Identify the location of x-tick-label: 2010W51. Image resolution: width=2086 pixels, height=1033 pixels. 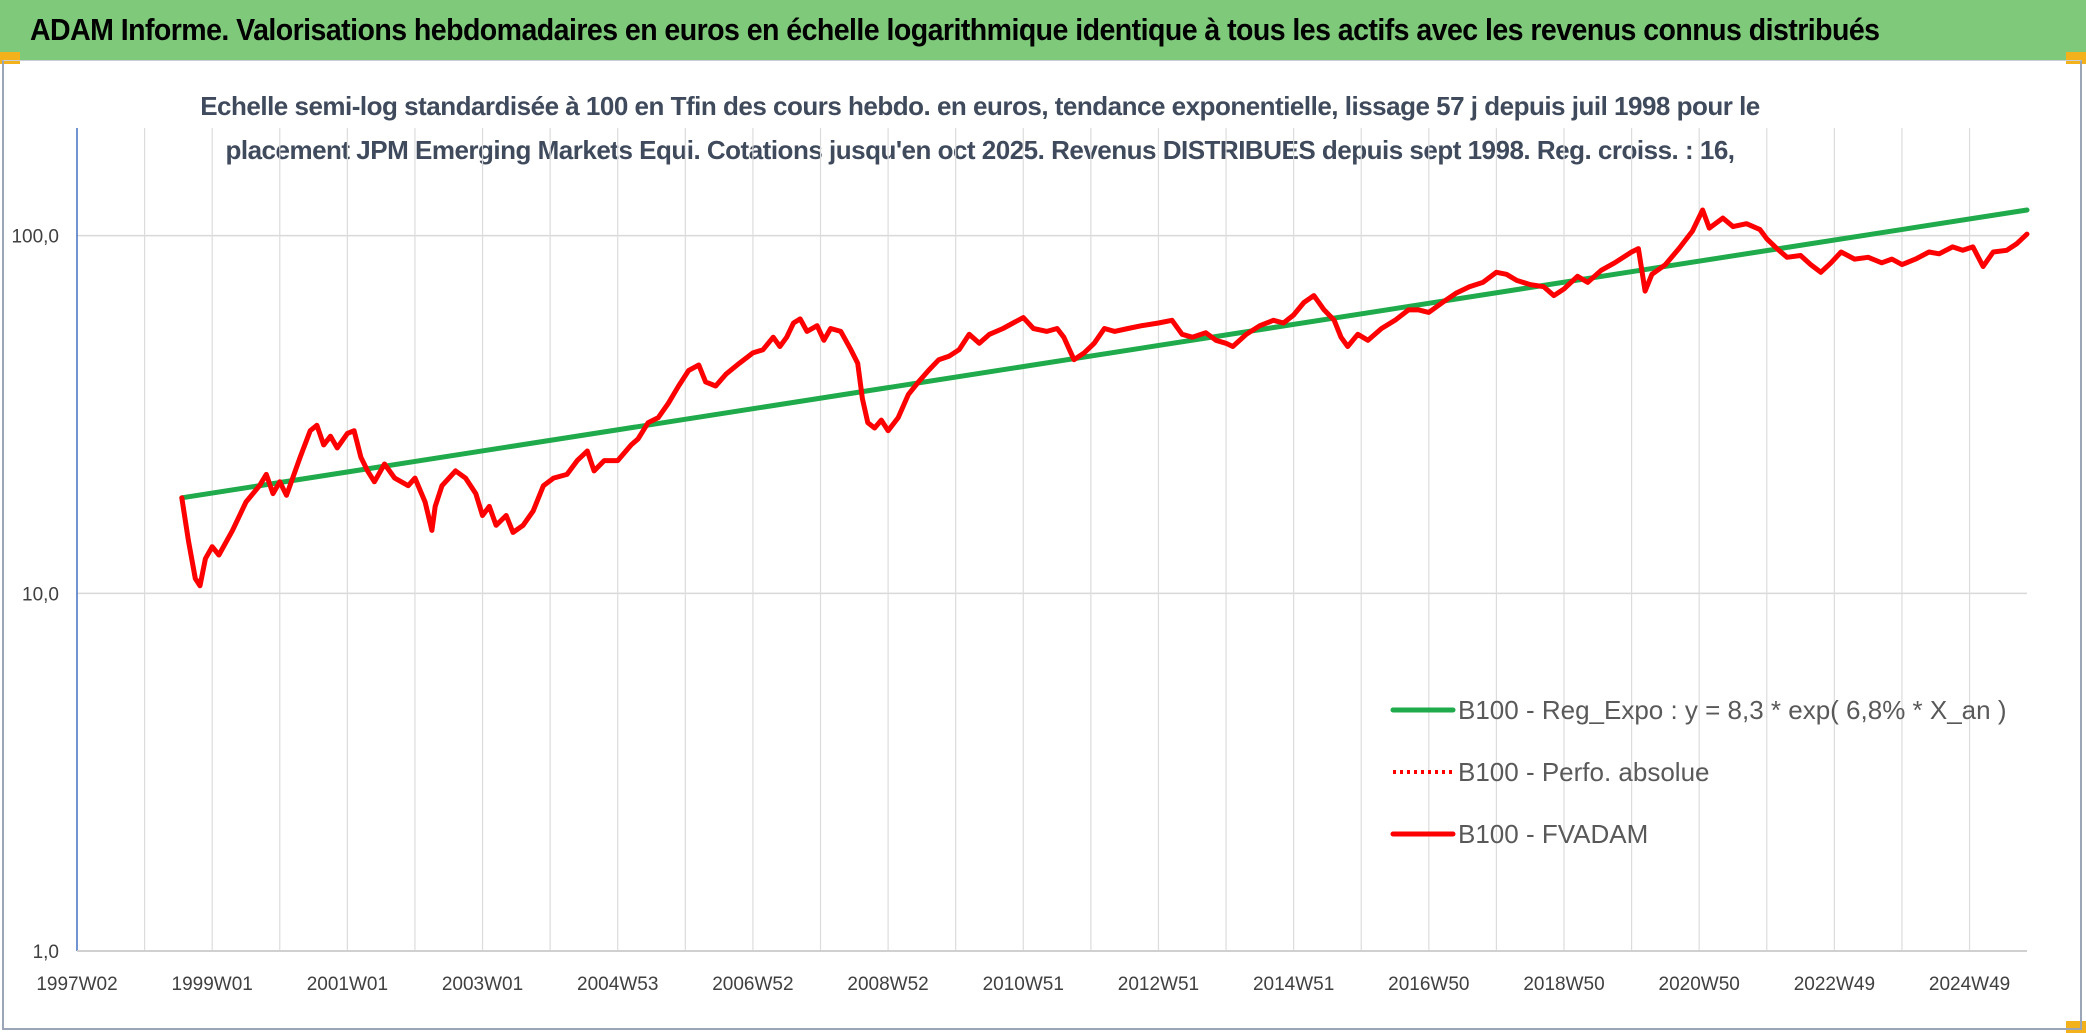
(1023, 984).